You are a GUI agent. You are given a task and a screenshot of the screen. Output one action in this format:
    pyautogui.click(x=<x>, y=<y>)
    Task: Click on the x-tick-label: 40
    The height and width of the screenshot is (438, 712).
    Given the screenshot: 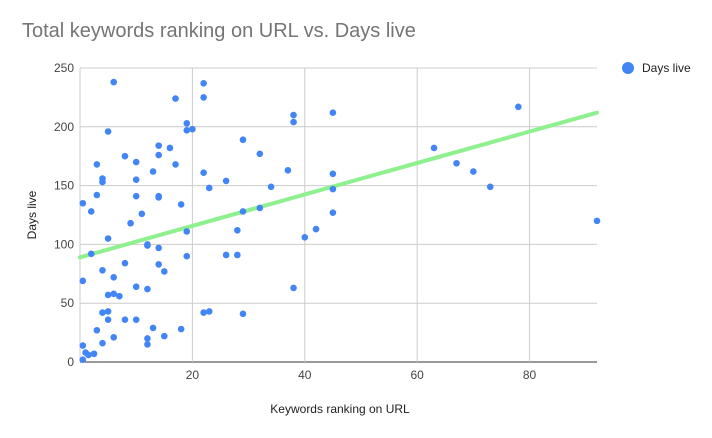 What is the action you would take?
    pyautogui.click(x=305, y=375)
    